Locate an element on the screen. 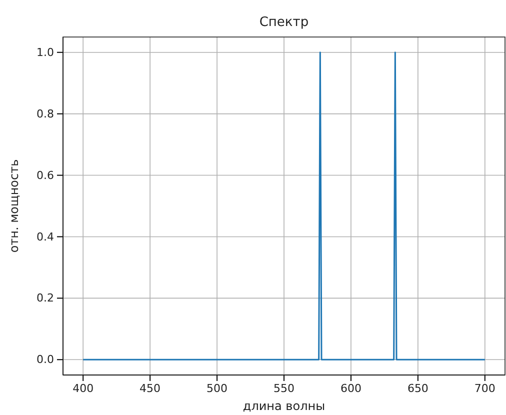 This screenshot has height=415, width=506. y-tick-label: 0.0 is located at coordinates (45, 359).